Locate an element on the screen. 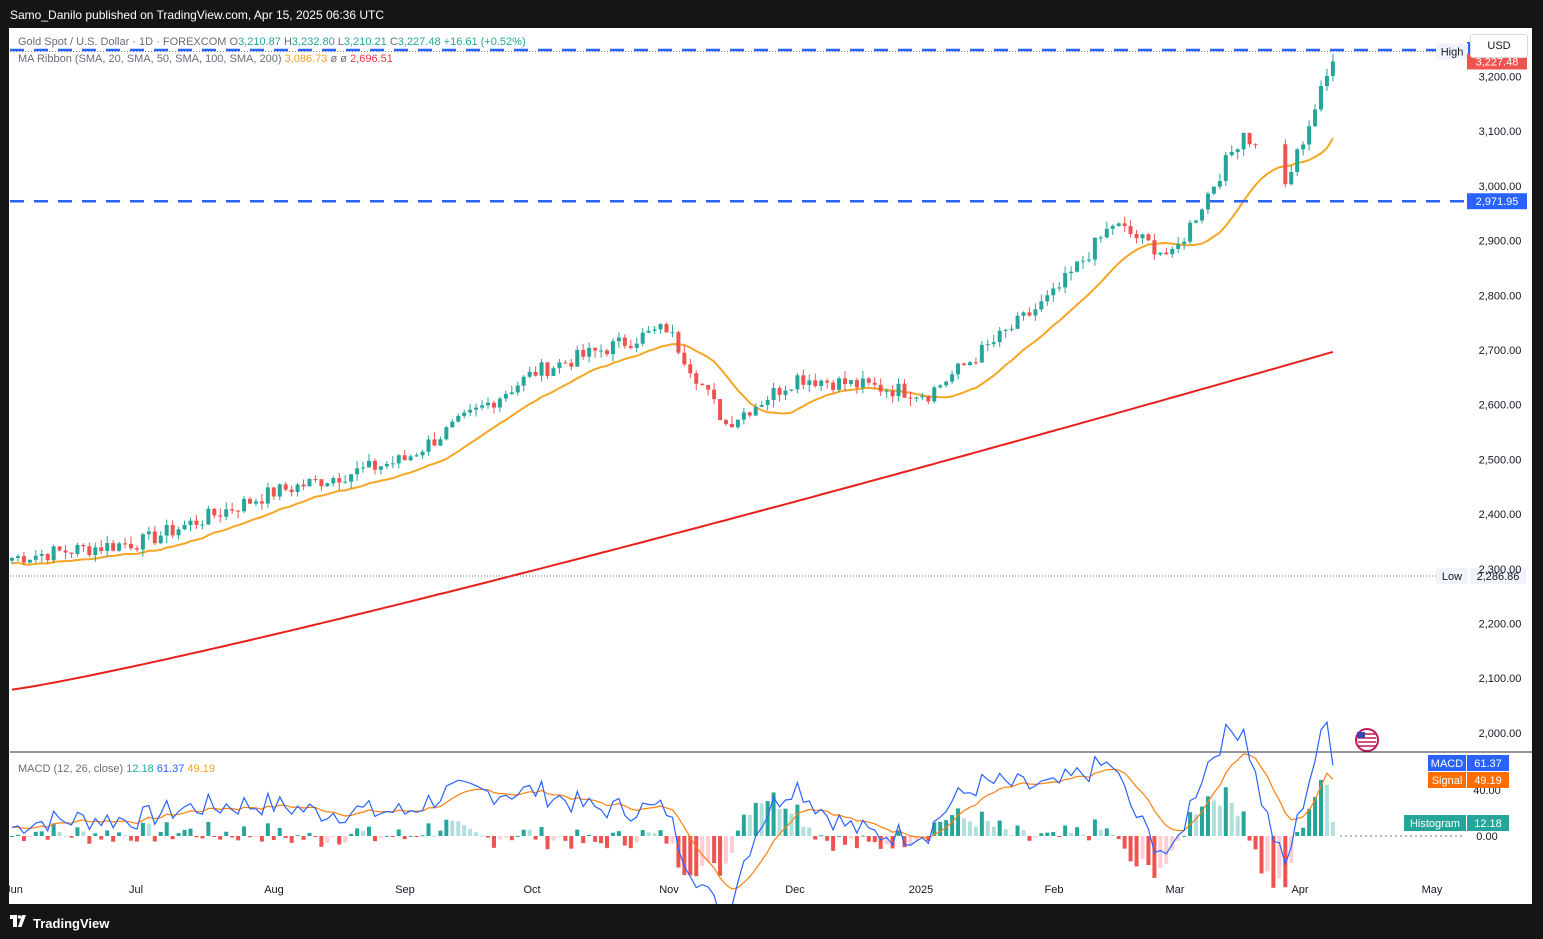 The width and height of the screenshot is (1543, 939). time-axis-label: Sep is located at coordinates (405, 890).